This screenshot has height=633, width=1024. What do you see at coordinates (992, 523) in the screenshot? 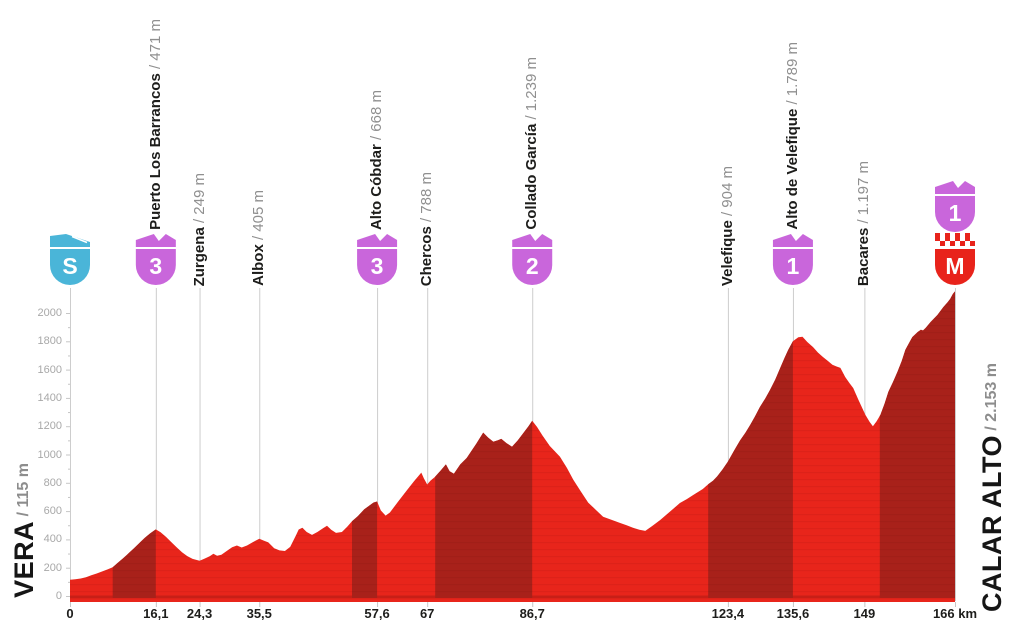
I see `finish-name: CALAR ALTO` at bounding box center [992, 523].